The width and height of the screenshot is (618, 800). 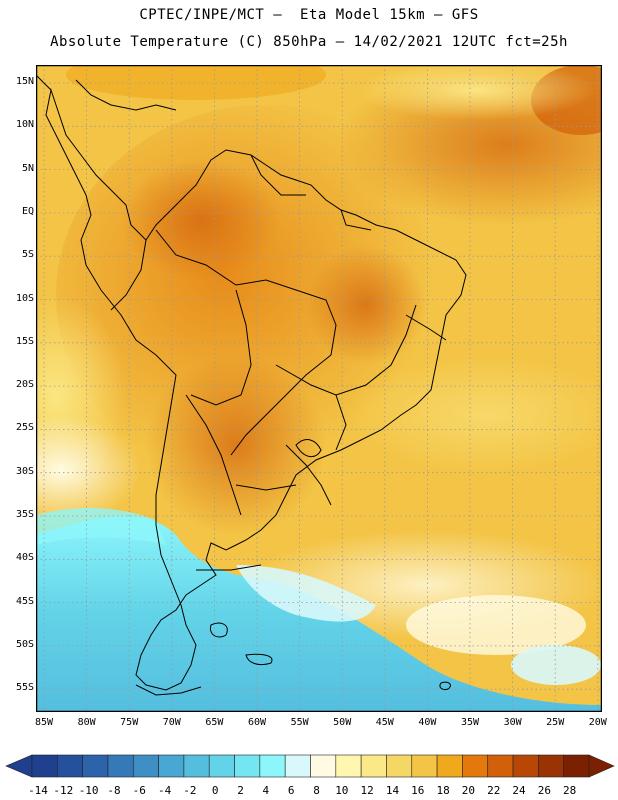 What do you see at coordinates (257, 722) in the screenshot?
I see `longitude-label: 60W` at bounding box center [257, 722].